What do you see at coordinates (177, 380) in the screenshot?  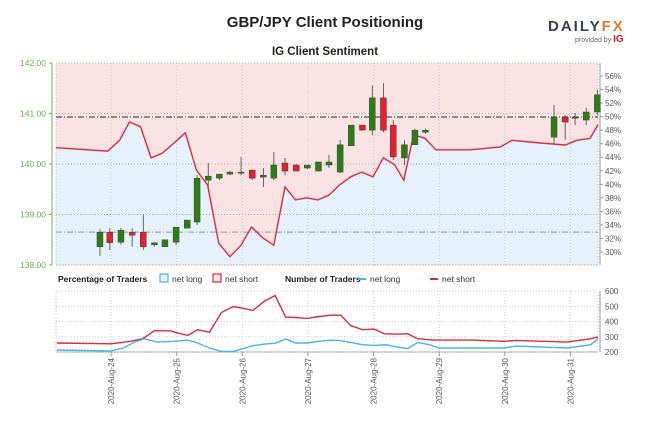 I see `date-tick-label: 2020-Aug-25` at bounding box center [177, 380].